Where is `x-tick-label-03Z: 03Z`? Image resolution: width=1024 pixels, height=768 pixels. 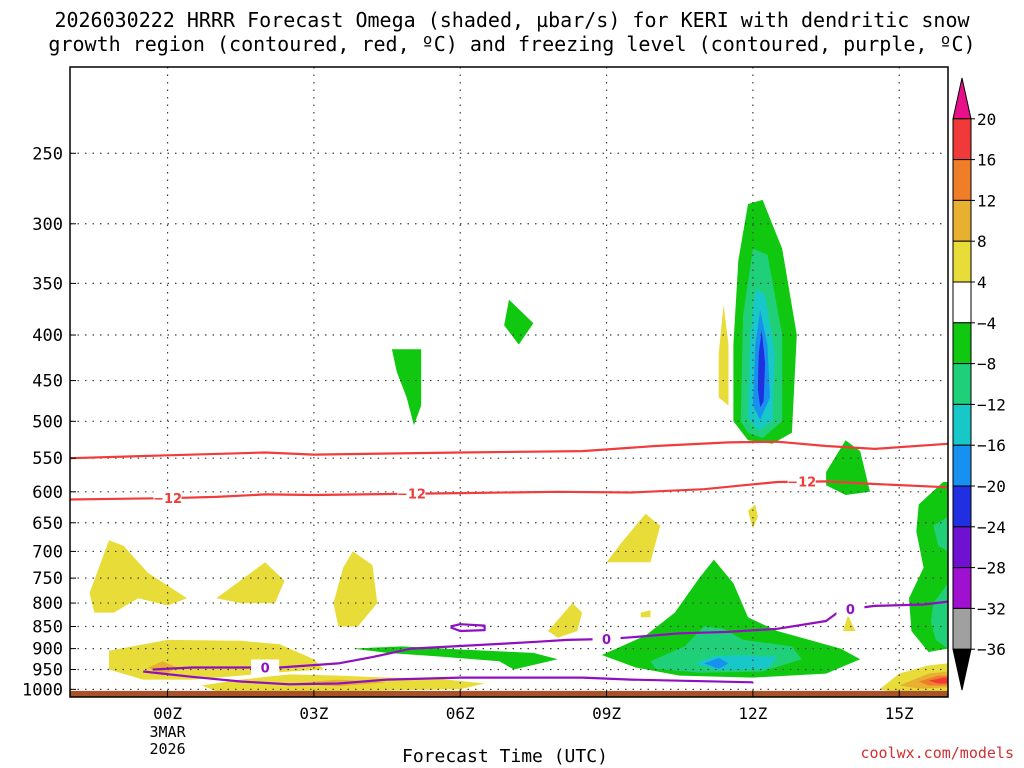 x-tick-label-03Z: 03Z is located at coordinates (313, 713).